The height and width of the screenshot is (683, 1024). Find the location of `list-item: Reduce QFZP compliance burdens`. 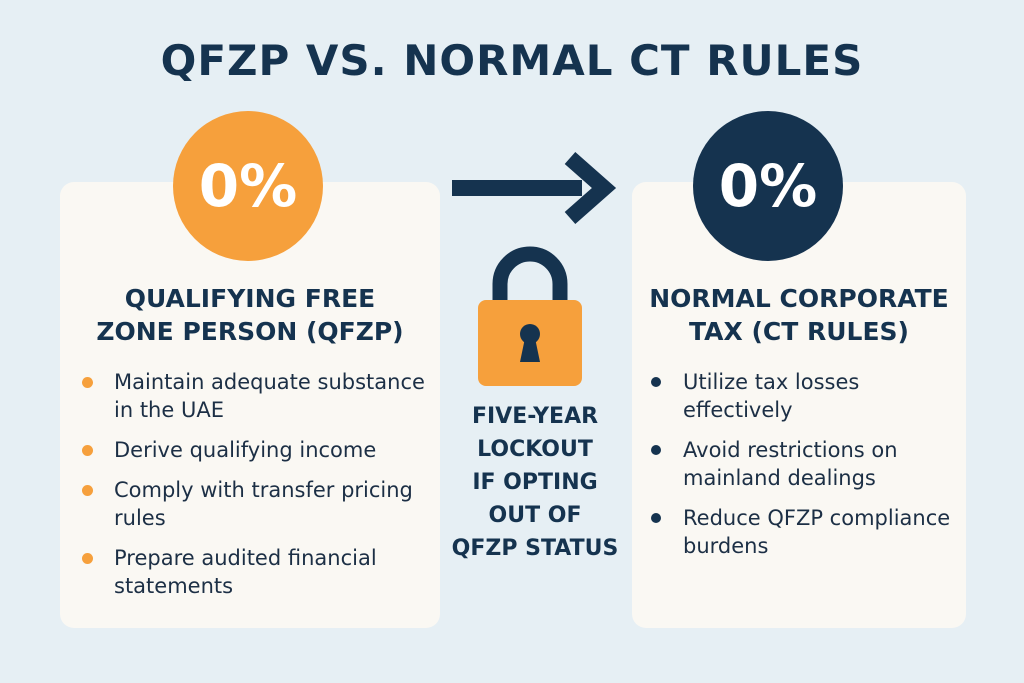

list-item: Reduce QFZP compliance burdens is located at coordinates (803, 532).